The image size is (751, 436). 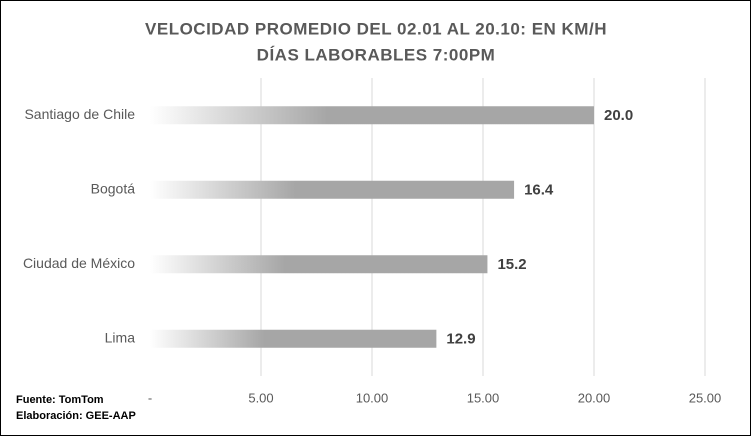 I want to click on y-tick-label: Santiago de Chile, so click(x=79, y=114).